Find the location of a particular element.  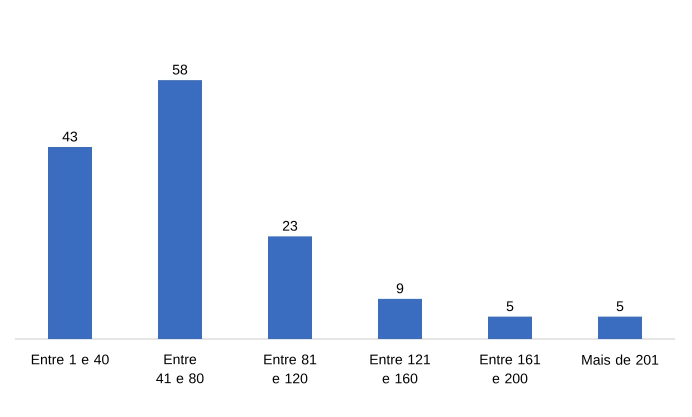

data-label: 43 is located at coordinates (70, 137).